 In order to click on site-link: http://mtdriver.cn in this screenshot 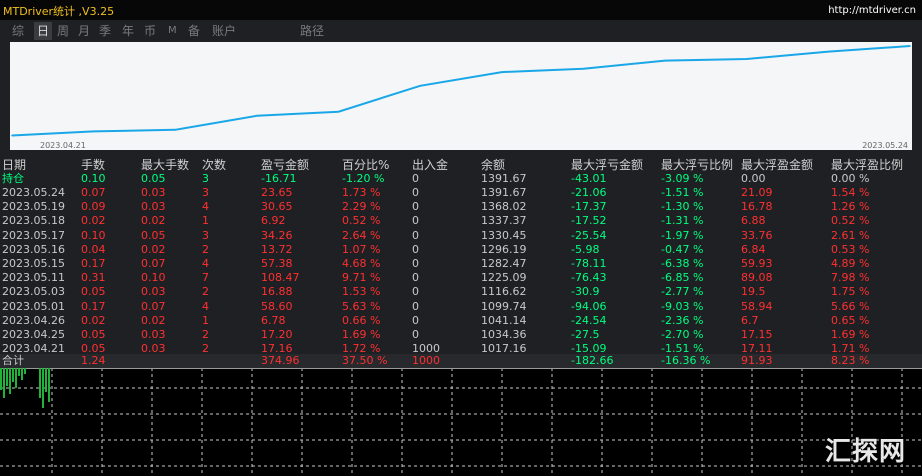, I will do `click(872, 10)`.